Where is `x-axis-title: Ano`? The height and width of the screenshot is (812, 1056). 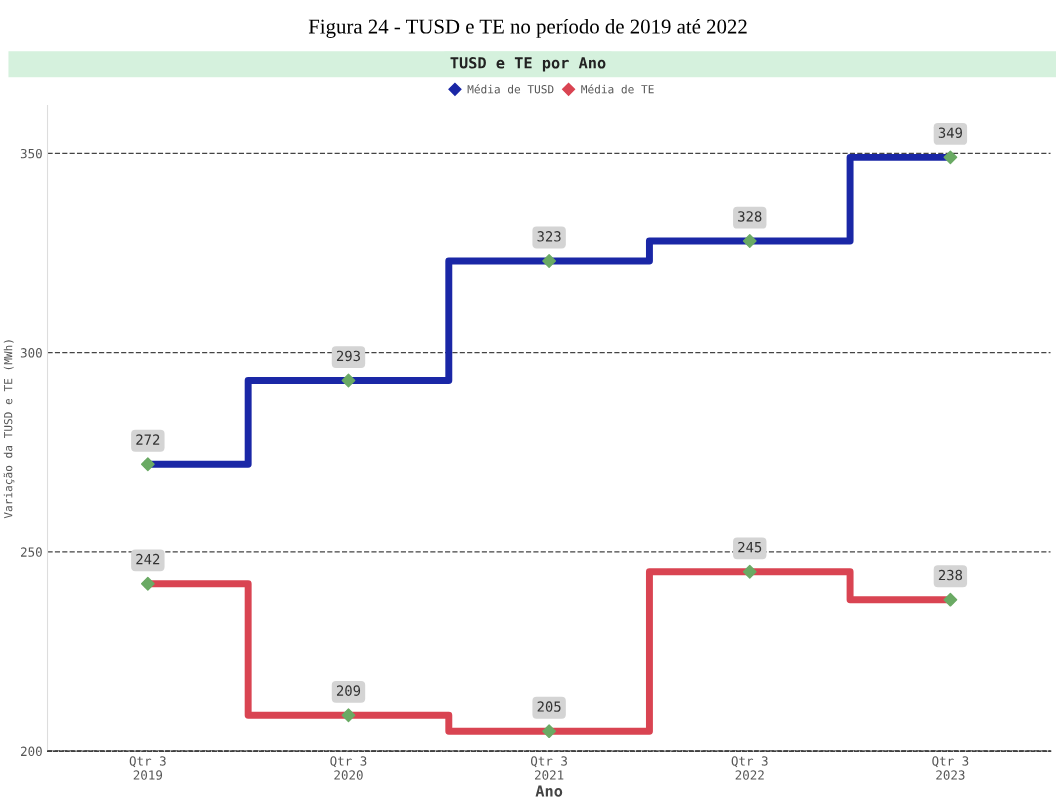
x-axis-title: Ano is located at coordinates (549, 791).